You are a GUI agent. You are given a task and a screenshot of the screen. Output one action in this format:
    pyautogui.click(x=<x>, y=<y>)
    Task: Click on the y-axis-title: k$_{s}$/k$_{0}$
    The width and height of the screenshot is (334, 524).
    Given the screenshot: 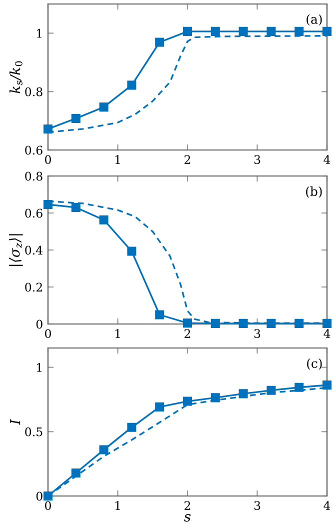 What is the action you would take?
    pyautogui.click(x=16, y=77)
    